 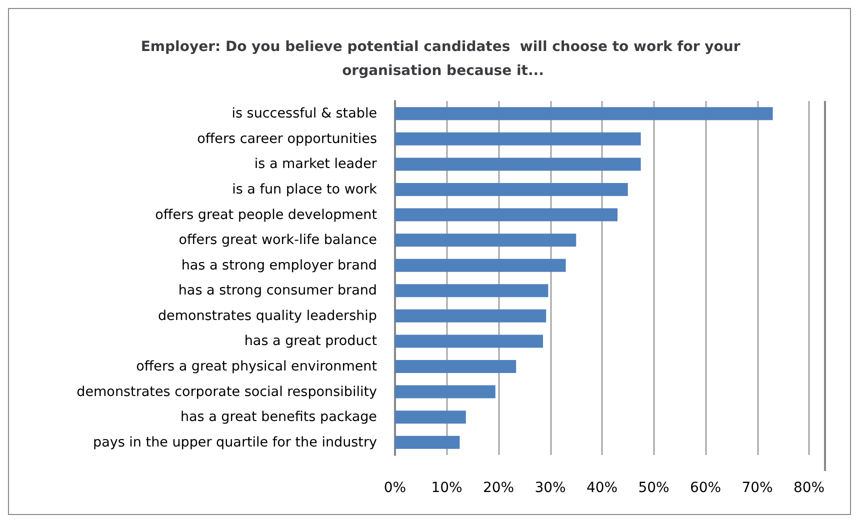 What do you see at coordinates (256, 366) in the screenshot?
I see `y-tick-label: offers a great physical environment` at bounding box center [256, 366].